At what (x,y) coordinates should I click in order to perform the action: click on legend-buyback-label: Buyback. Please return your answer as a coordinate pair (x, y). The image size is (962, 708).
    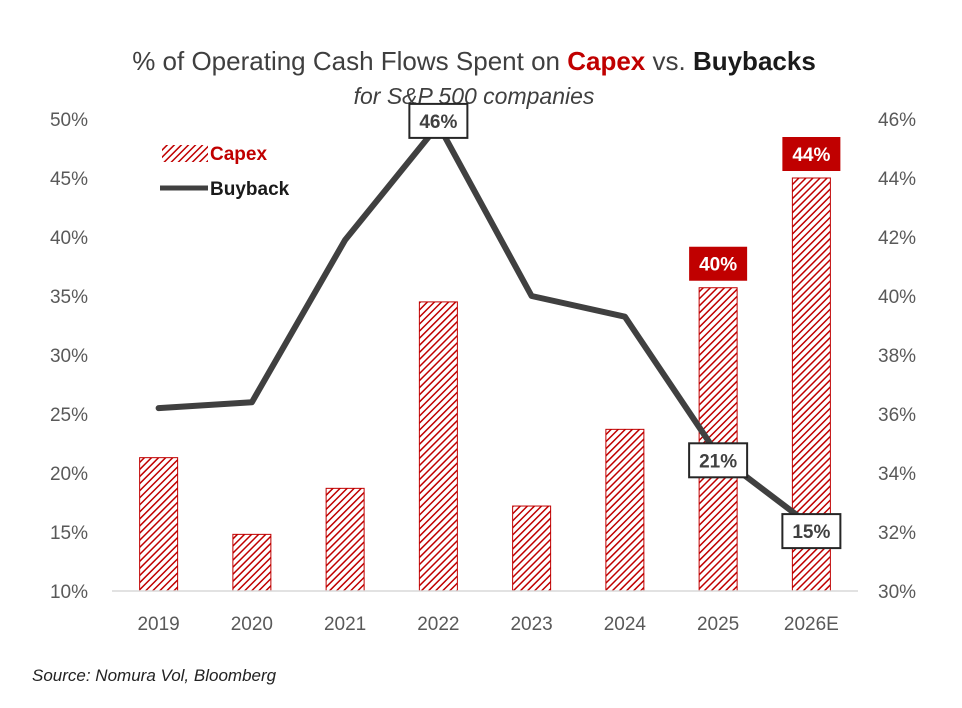
    Looking at the image, I should click on (250, 189).